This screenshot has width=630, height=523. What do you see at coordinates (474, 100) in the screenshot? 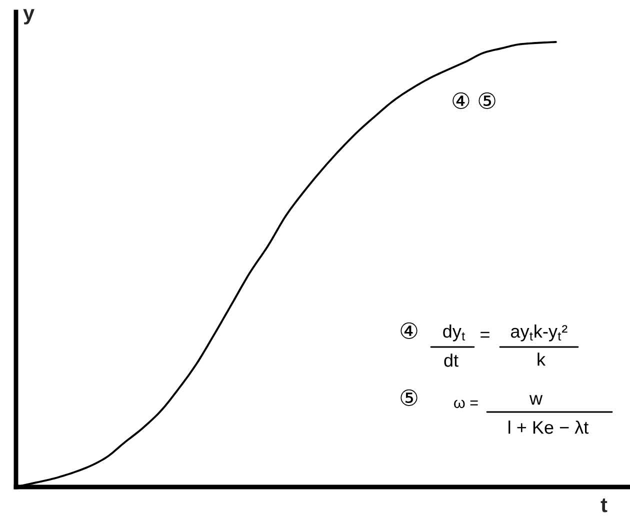
I see `annotation: ④ ⑤` at bounding box center [474, 100].